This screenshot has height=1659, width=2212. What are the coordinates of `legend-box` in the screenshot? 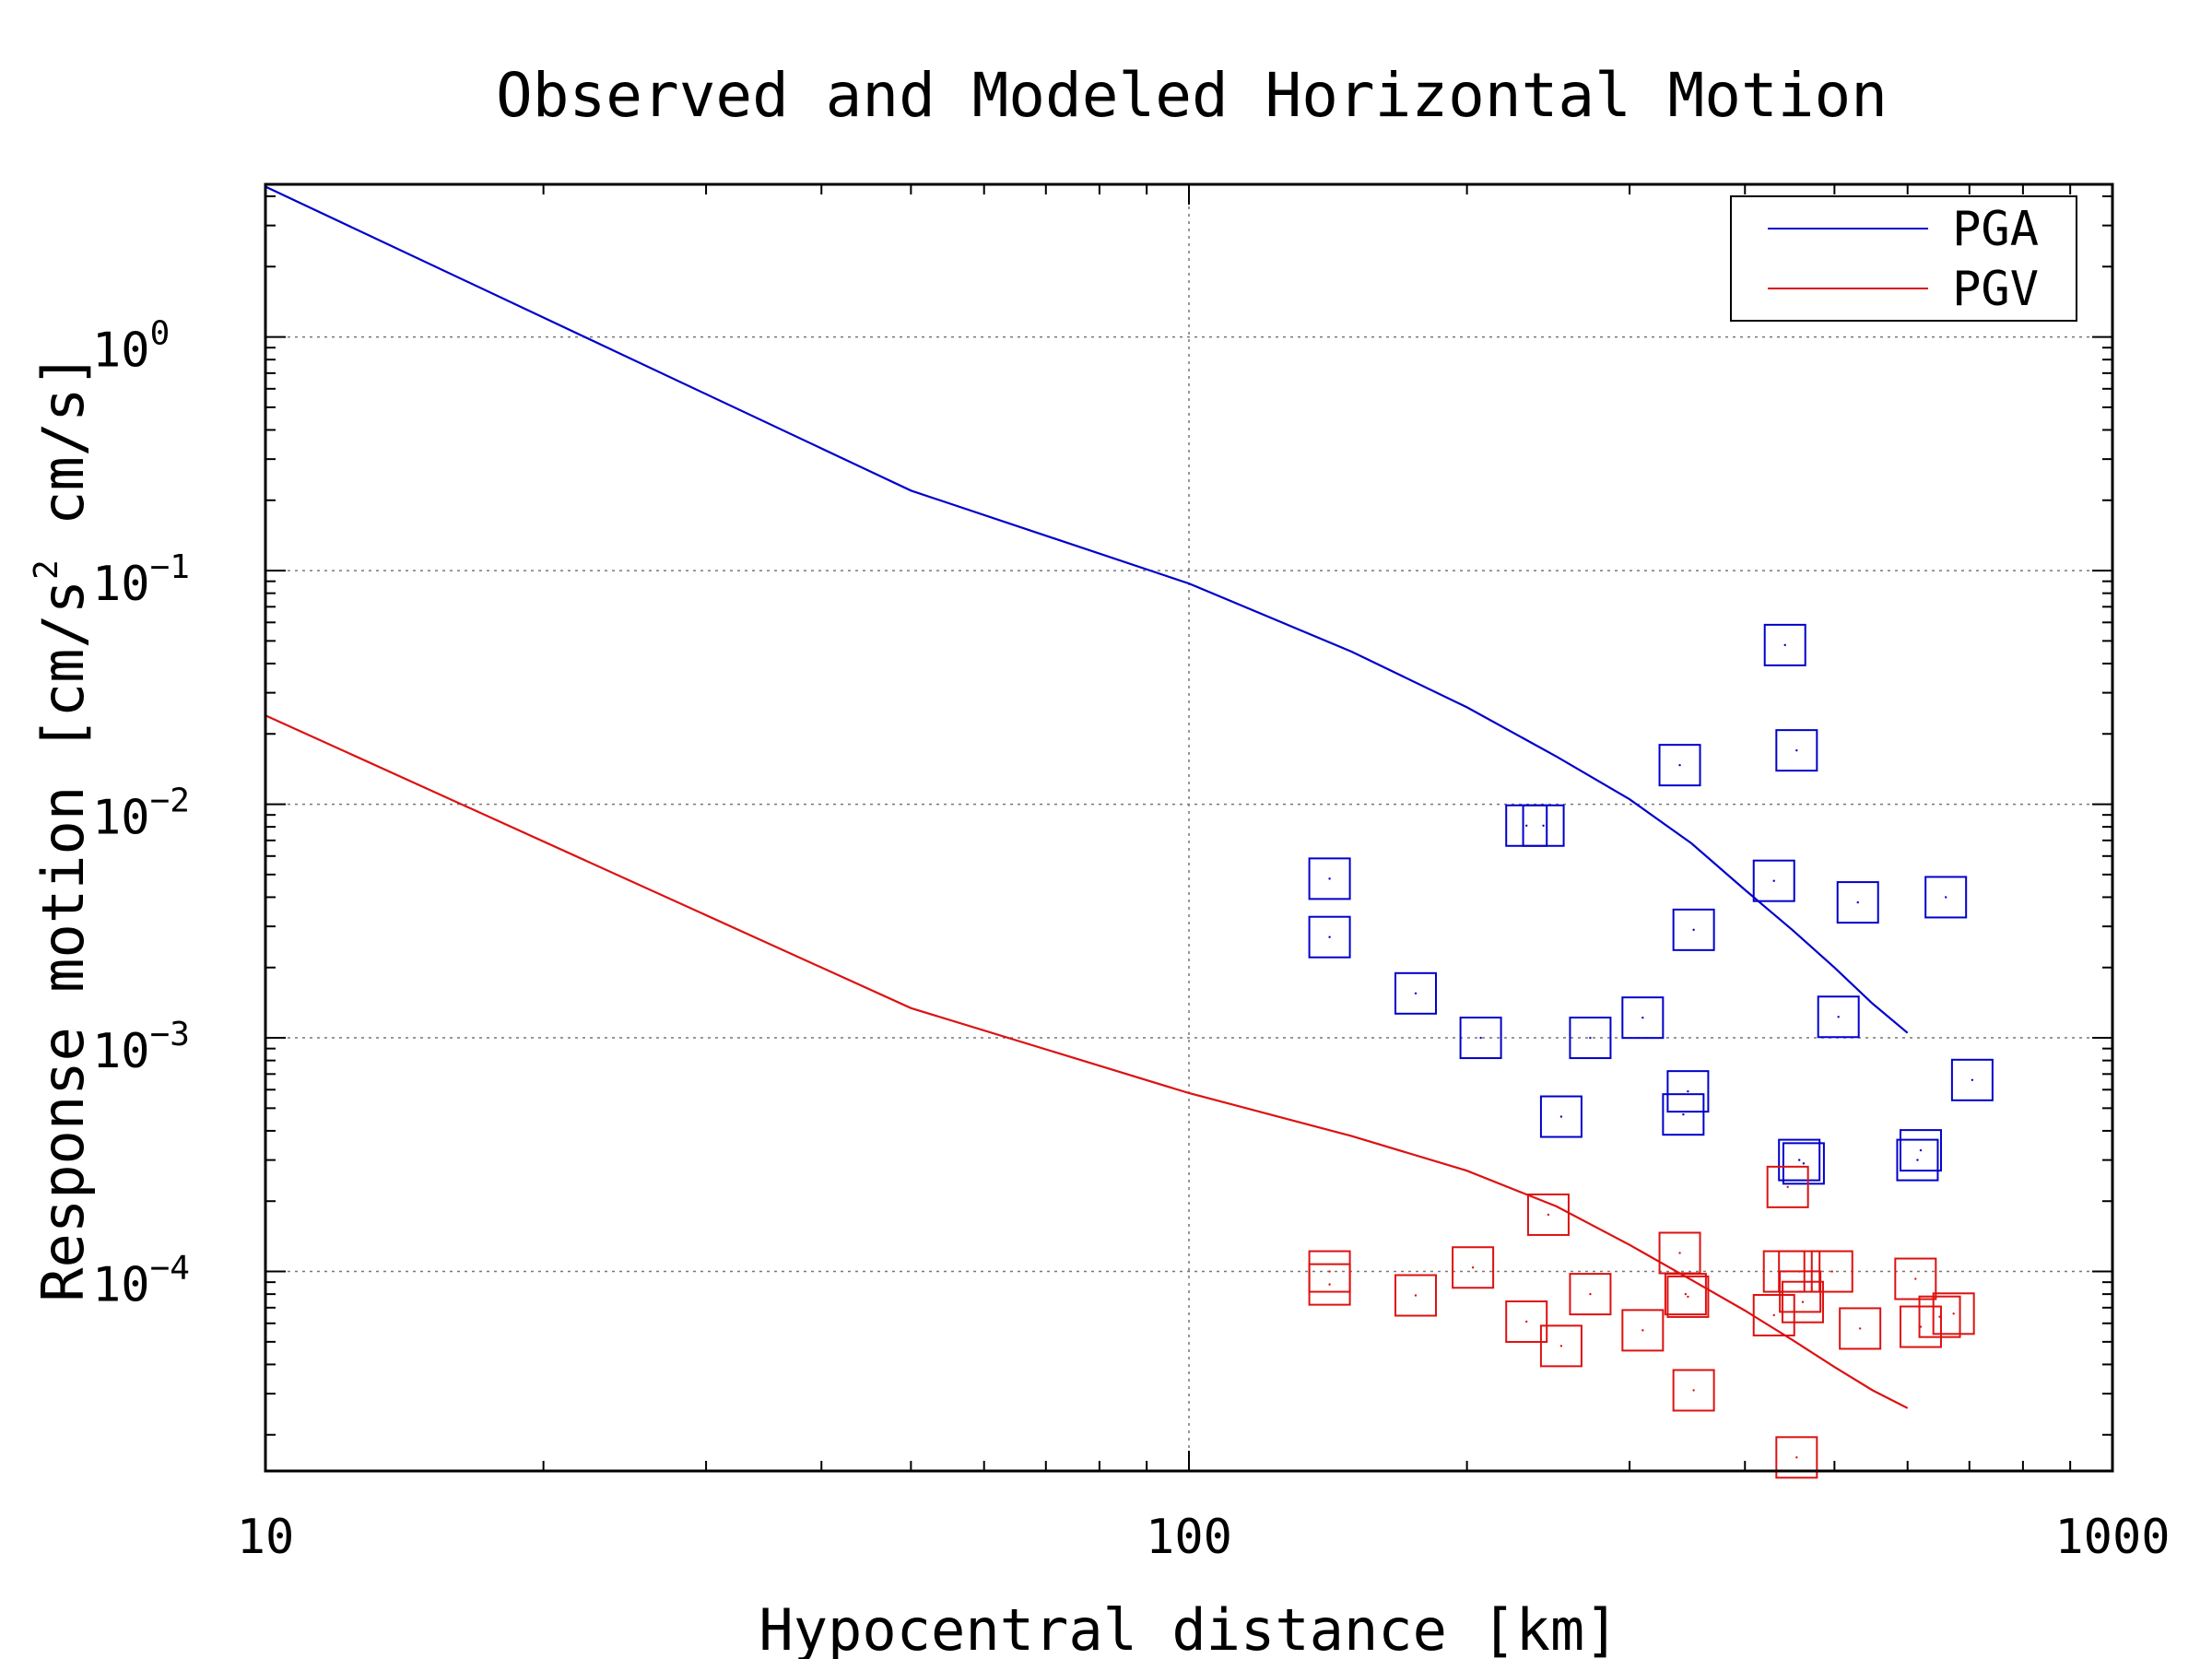 It's located at (1903, 258).